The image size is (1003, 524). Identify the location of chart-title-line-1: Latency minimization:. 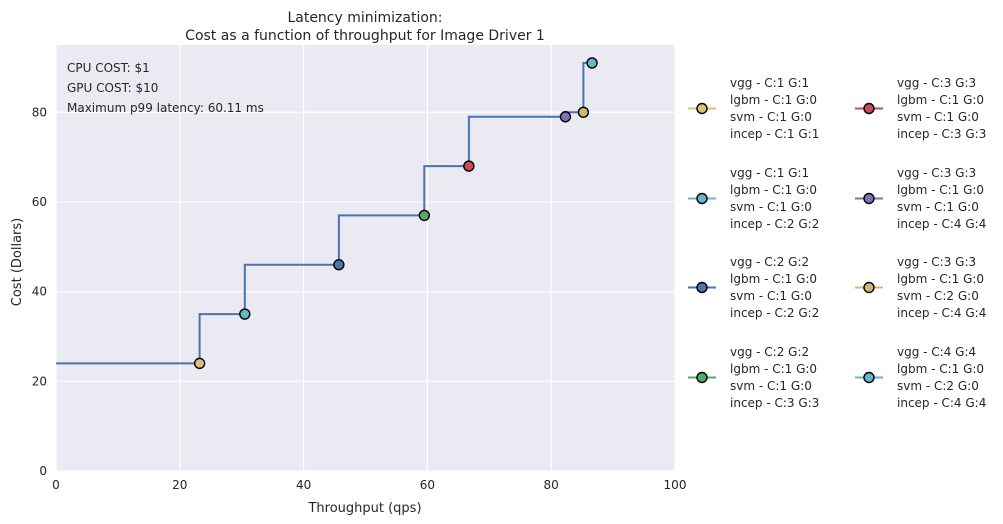
(364, 18).